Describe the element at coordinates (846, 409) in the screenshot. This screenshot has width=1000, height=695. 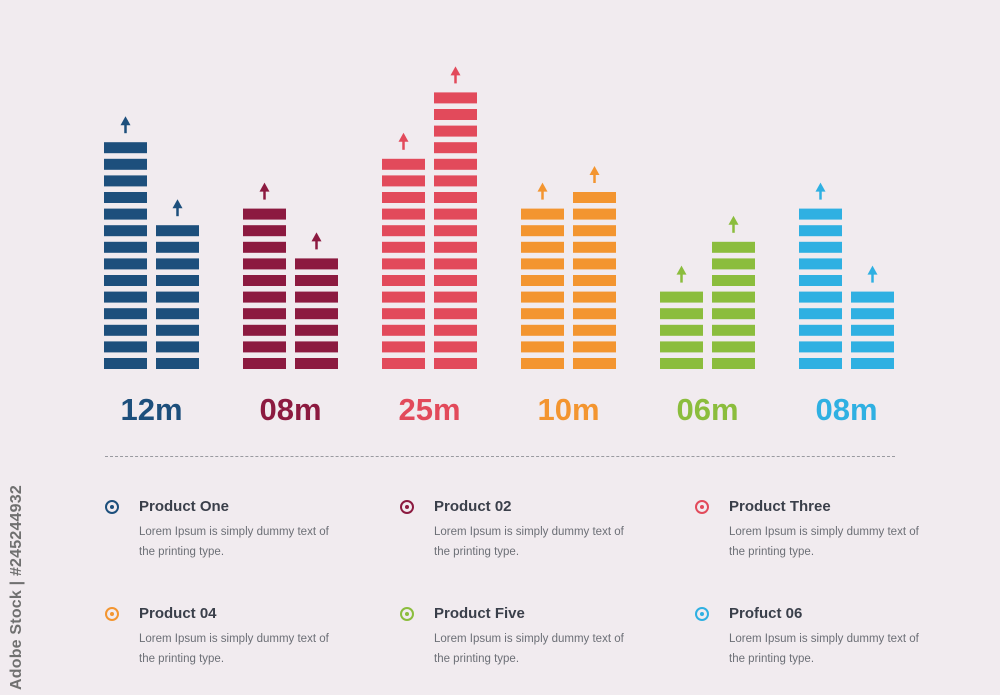
I see `group-value-label: 08m` at that location.